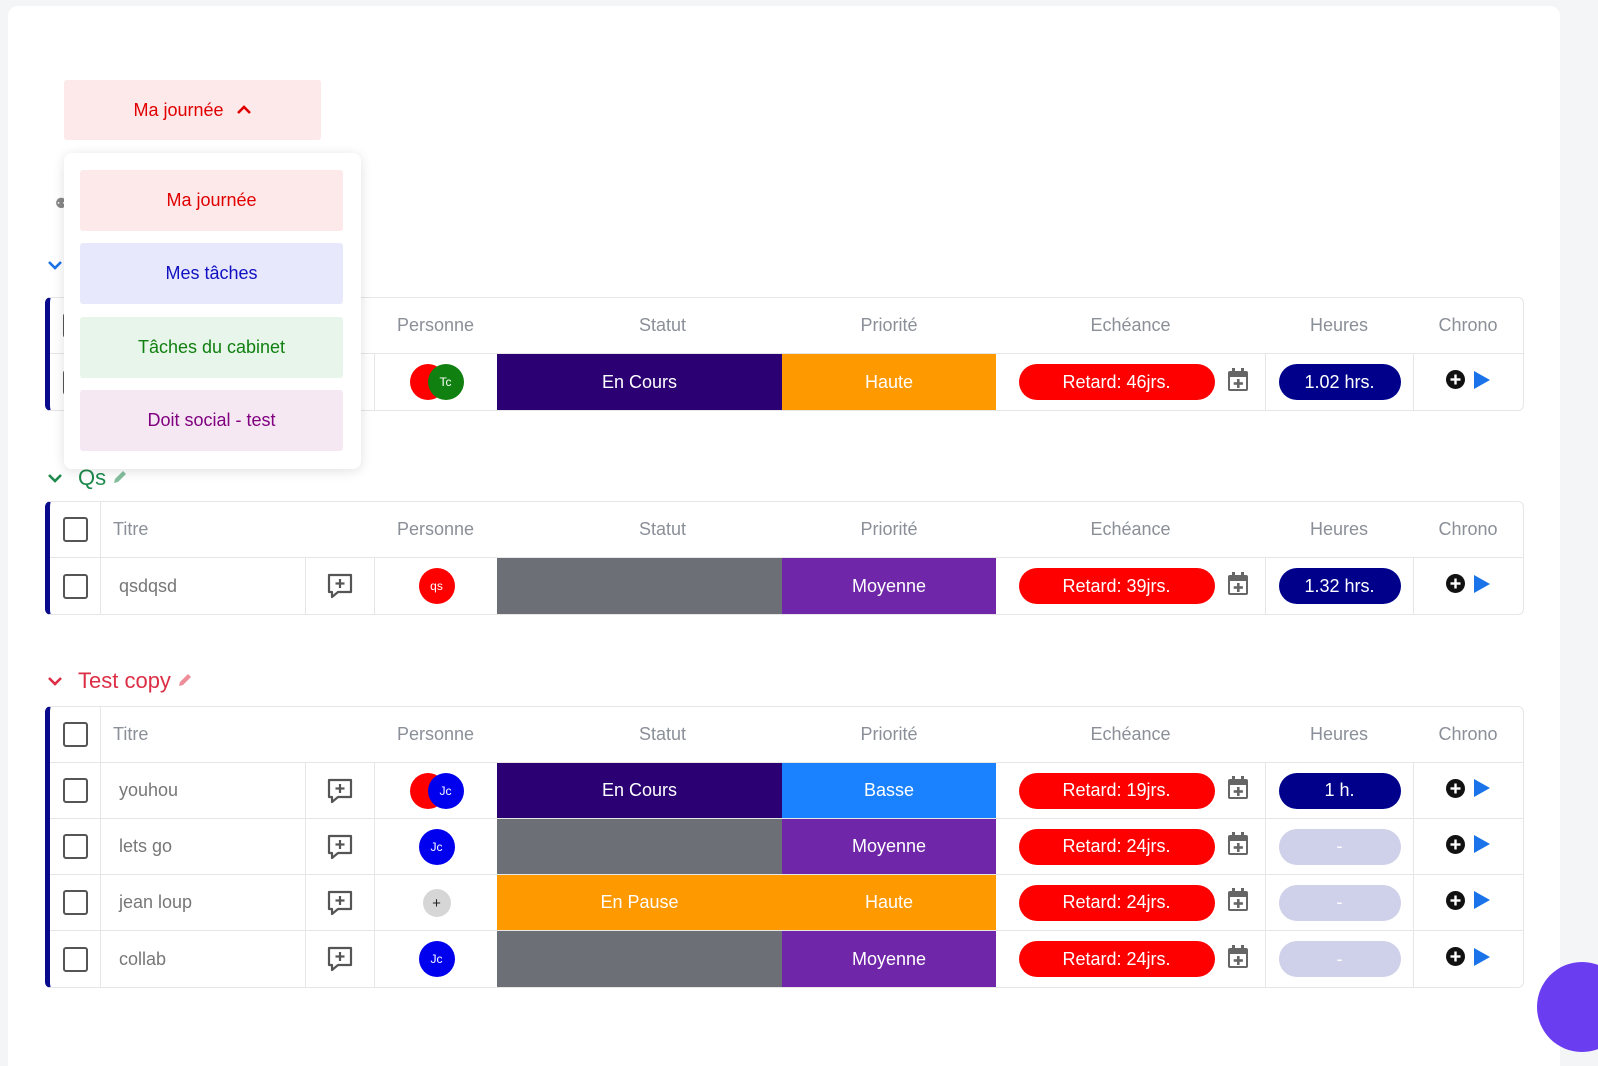 The image size is (1598, 1066). Describe the element at coordinates (1116, 586) in the screenshot. I see `due-badge: Retard: 39jrs.` at that location.